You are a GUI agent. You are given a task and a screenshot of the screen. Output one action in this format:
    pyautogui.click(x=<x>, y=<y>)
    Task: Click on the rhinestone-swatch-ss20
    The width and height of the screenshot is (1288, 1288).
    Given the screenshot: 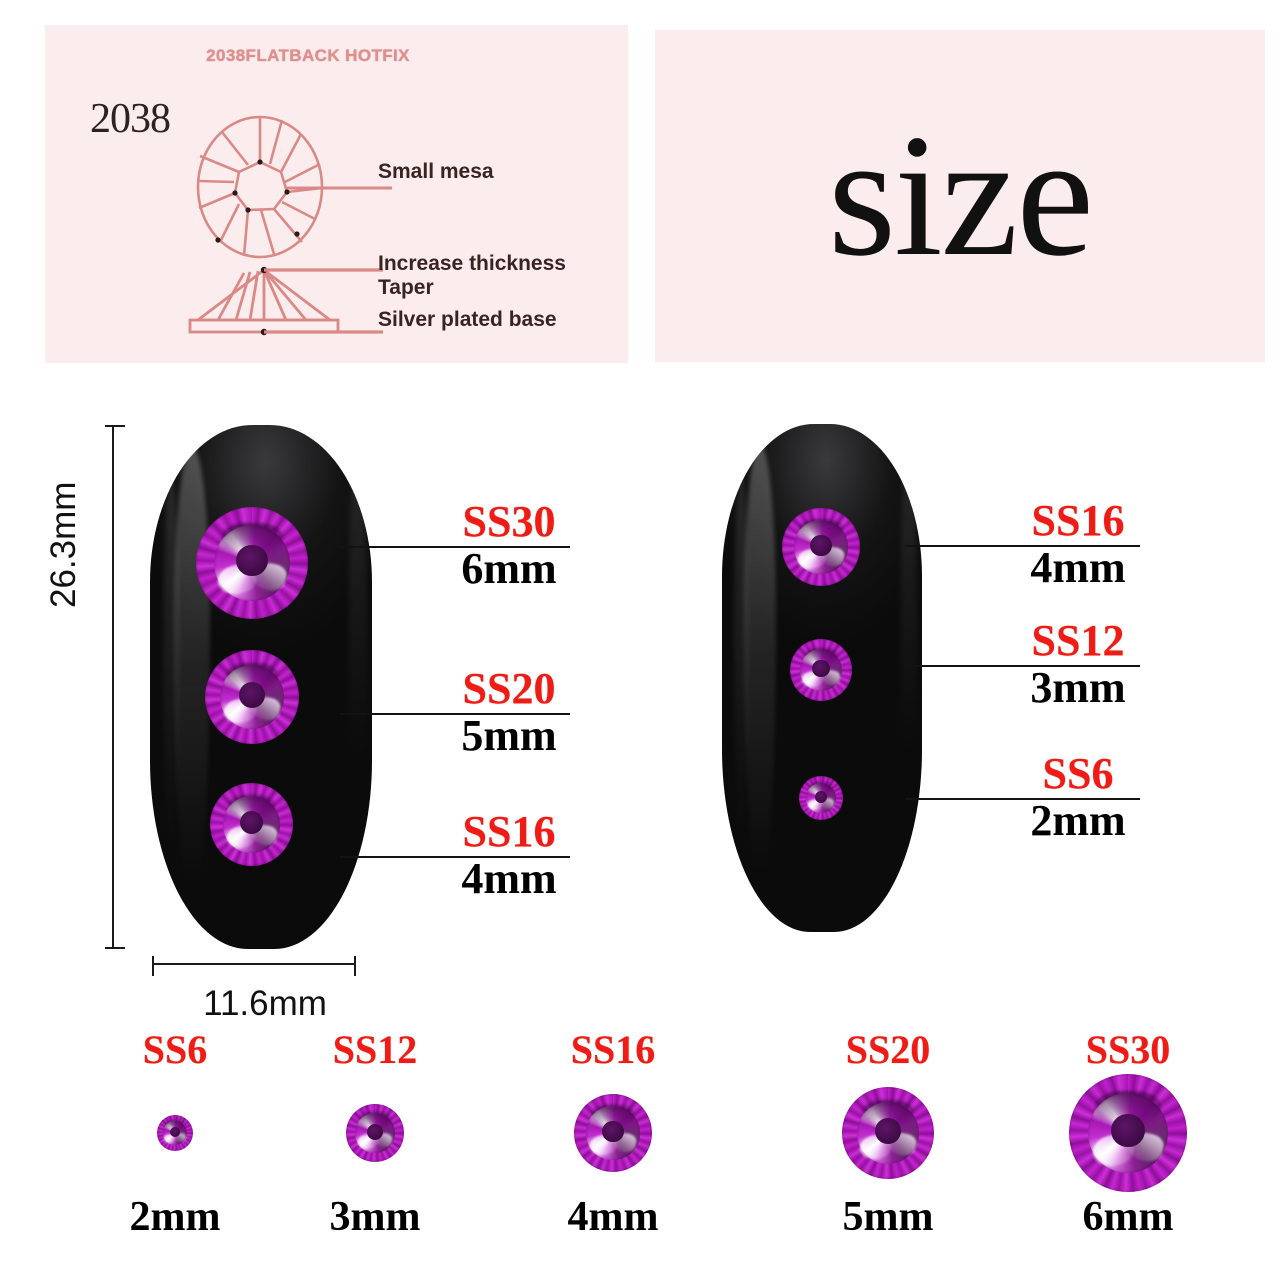 What is the action you would take?
    pyautogui.click(x=888, y=1133)
    